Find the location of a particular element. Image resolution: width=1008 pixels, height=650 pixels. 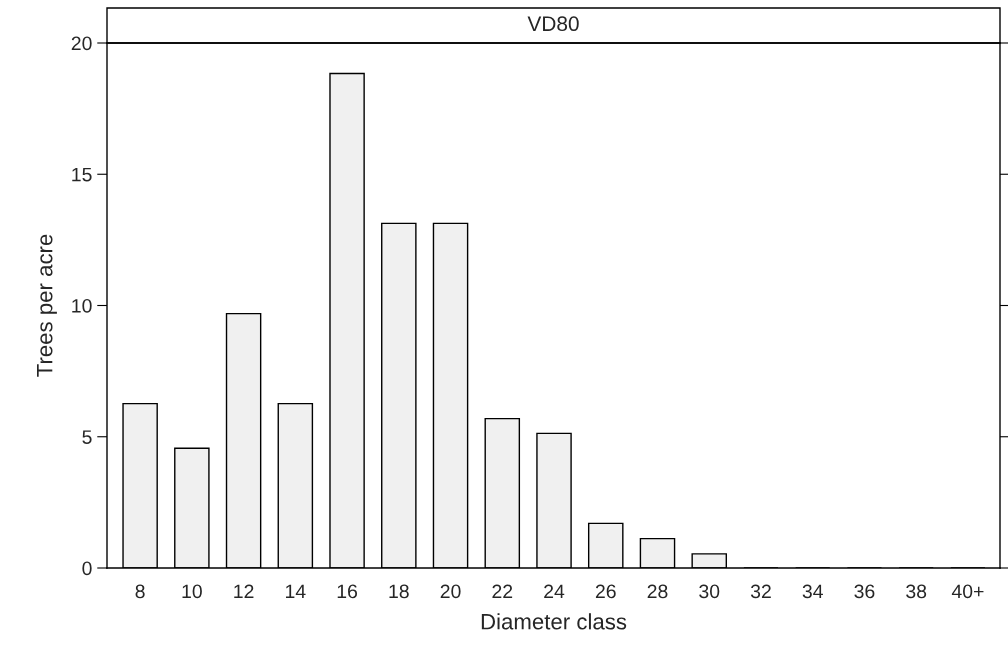

x-tick-label: 18 is located at coordinates (399, 591).